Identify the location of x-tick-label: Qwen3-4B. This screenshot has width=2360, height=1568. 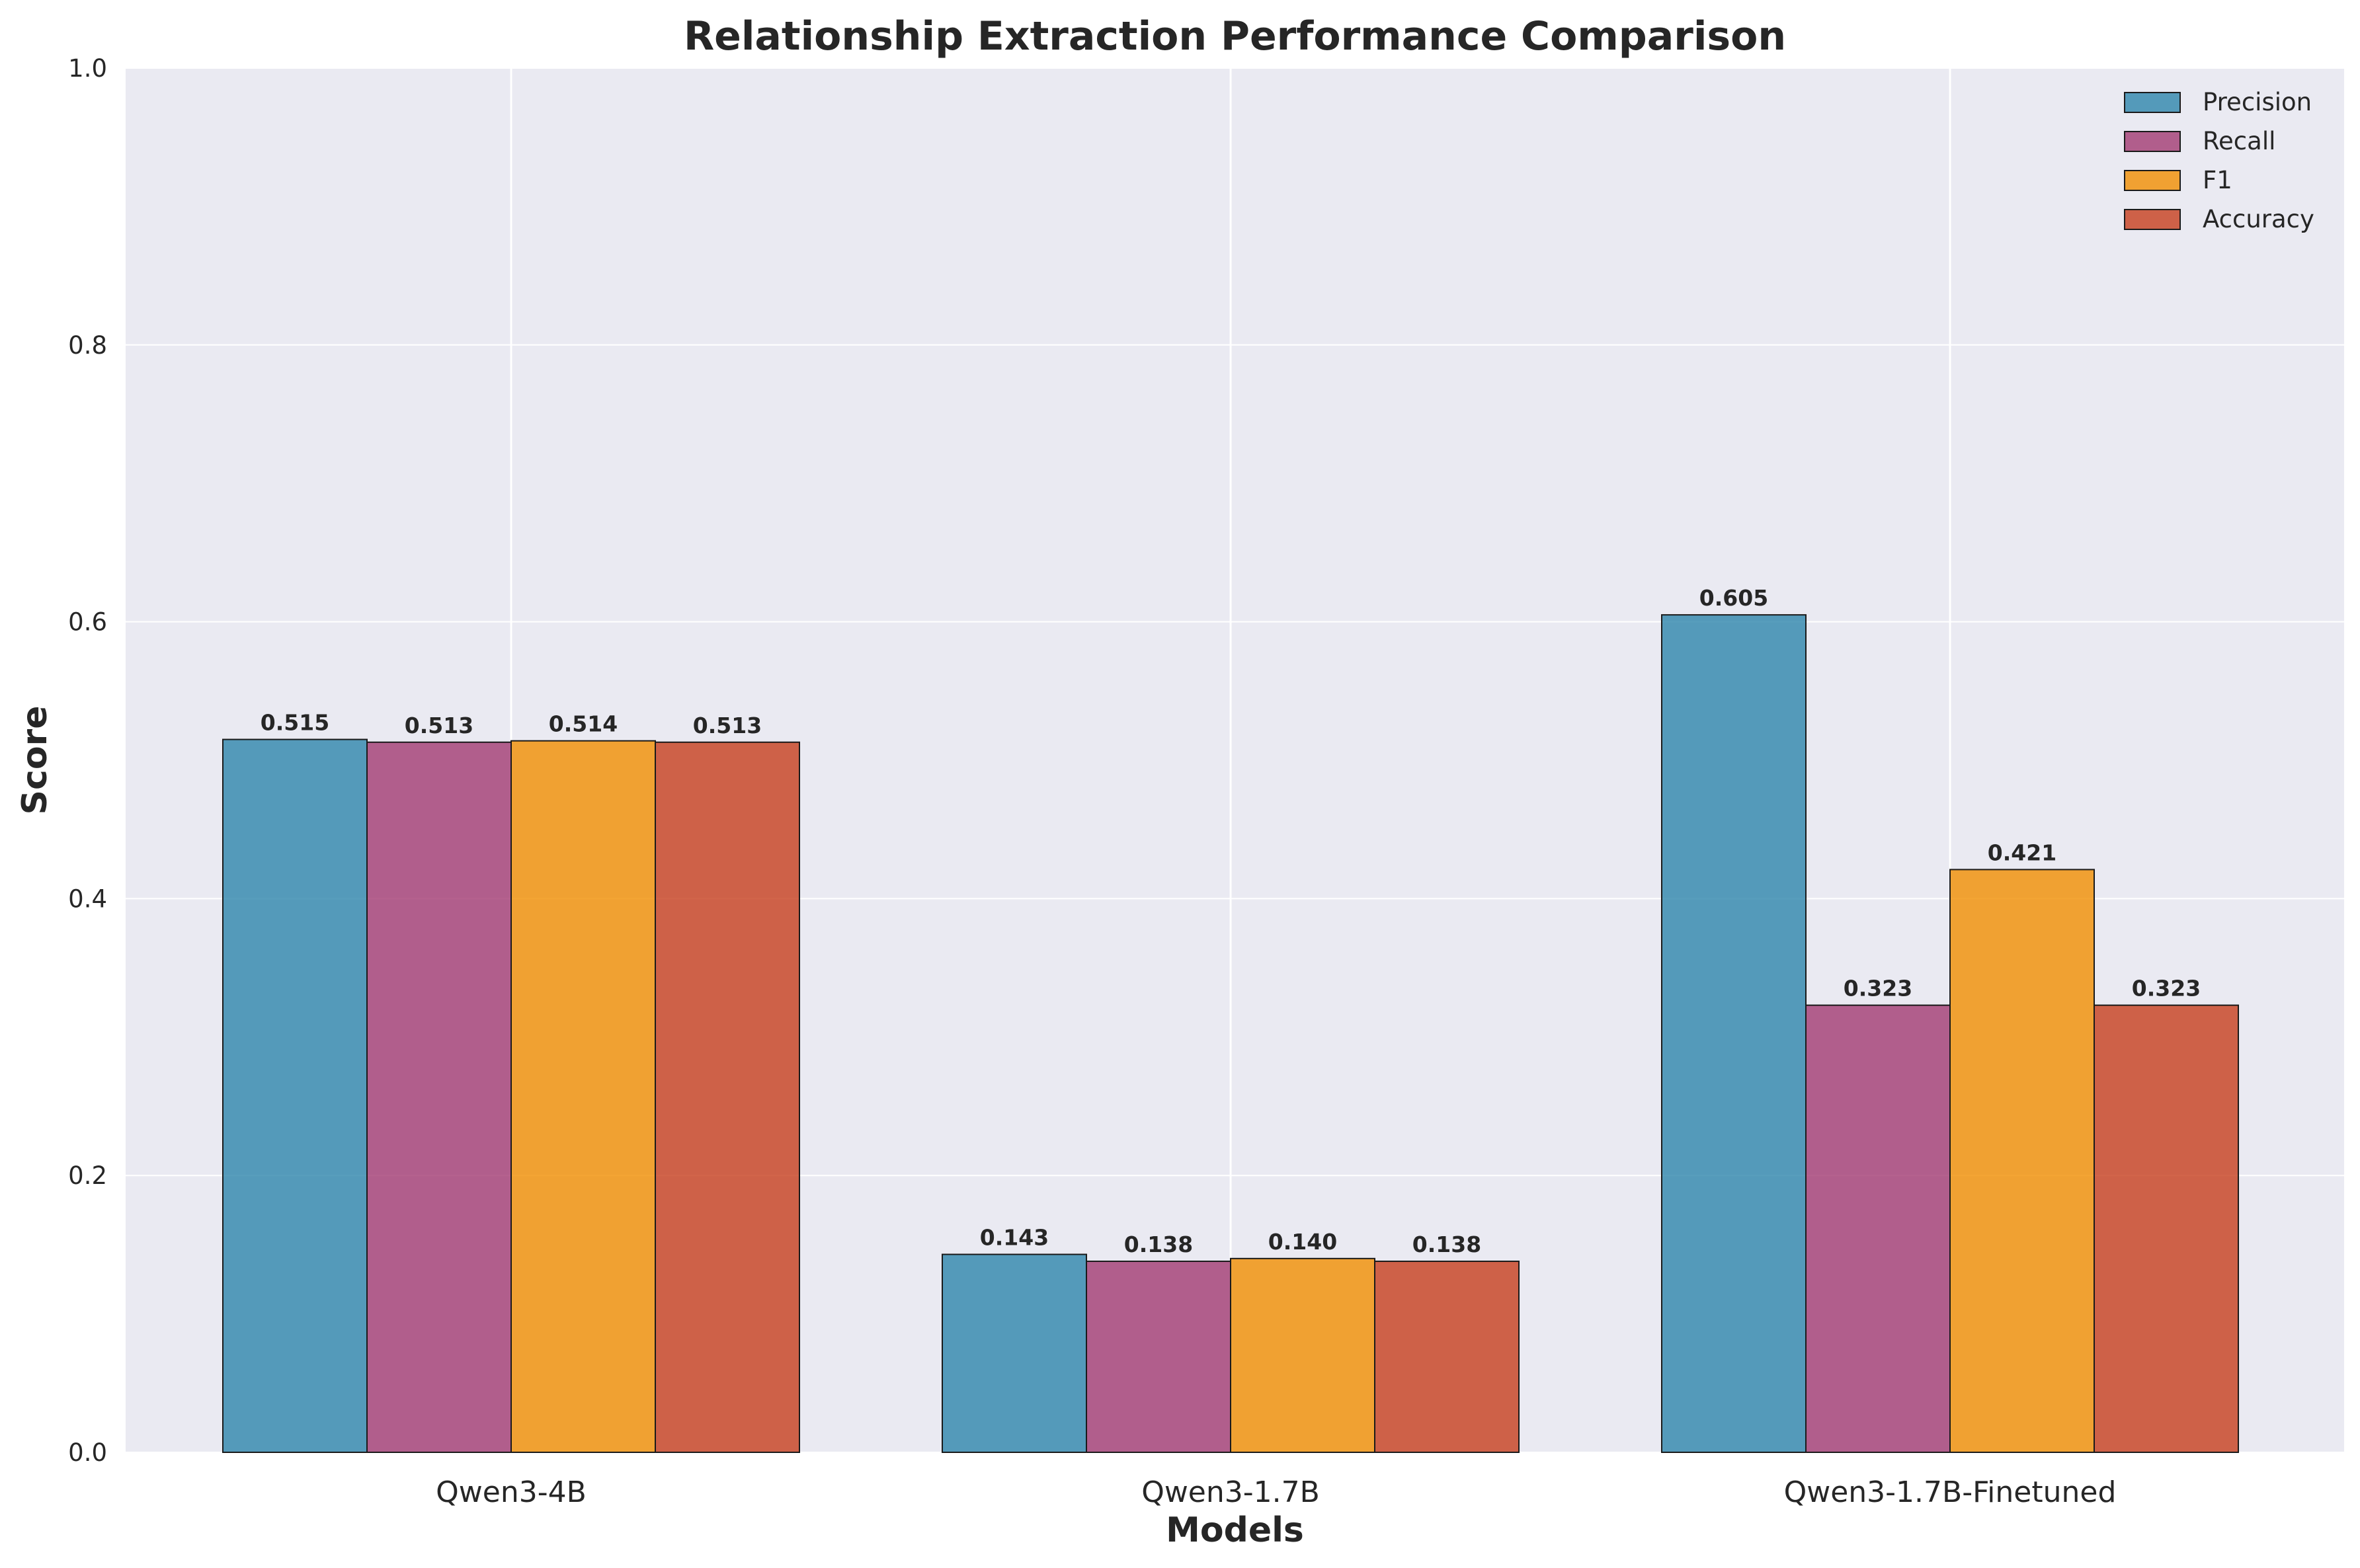
(511, 1492).